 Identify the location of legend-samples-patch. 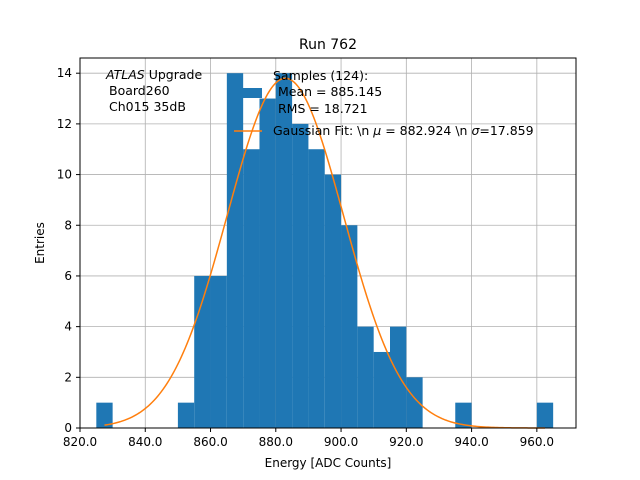
(248, 93).